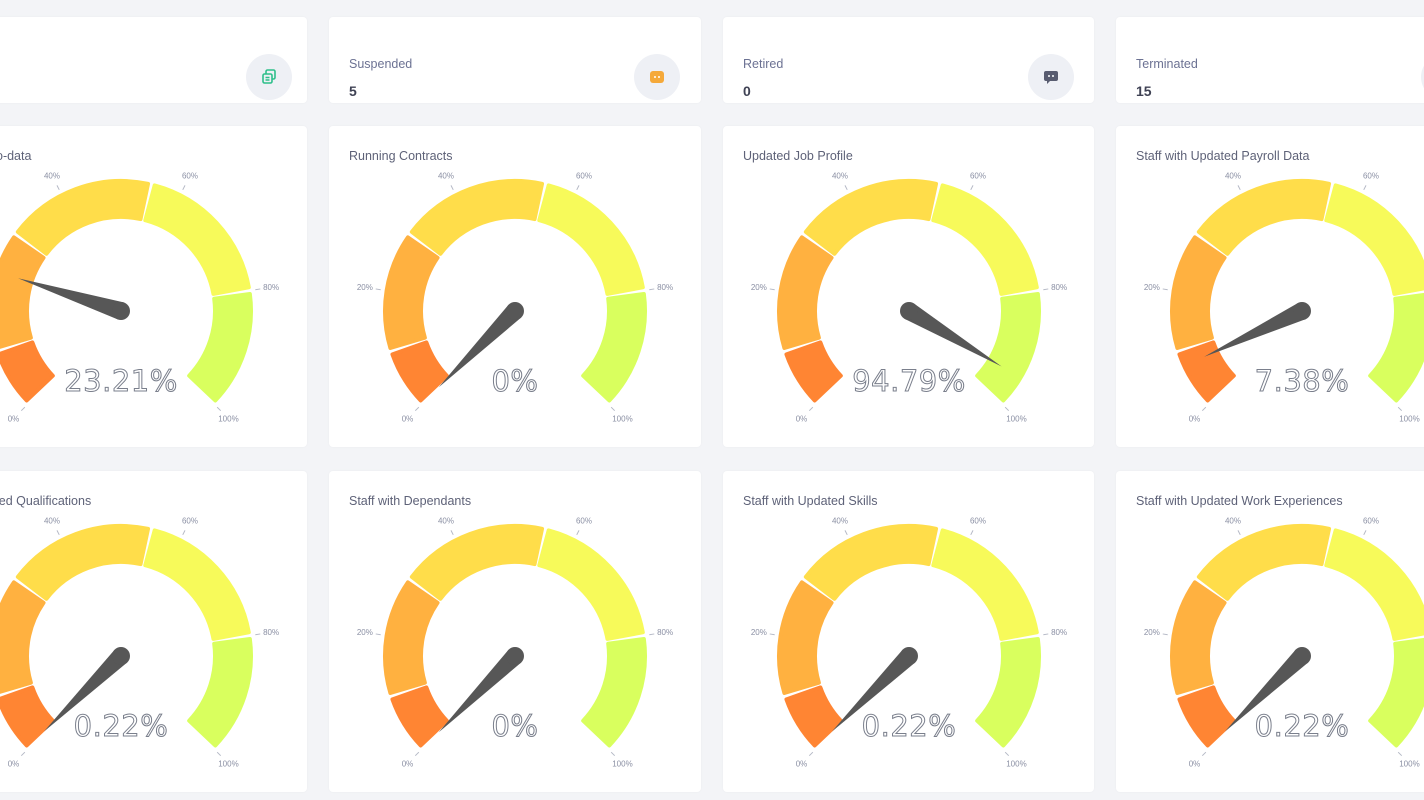 This screenshot has width=1424, height=800. Describe the element at coordinates (1302, 726) in the screenshot. I see `gauge-value: 0.22%` at that location.